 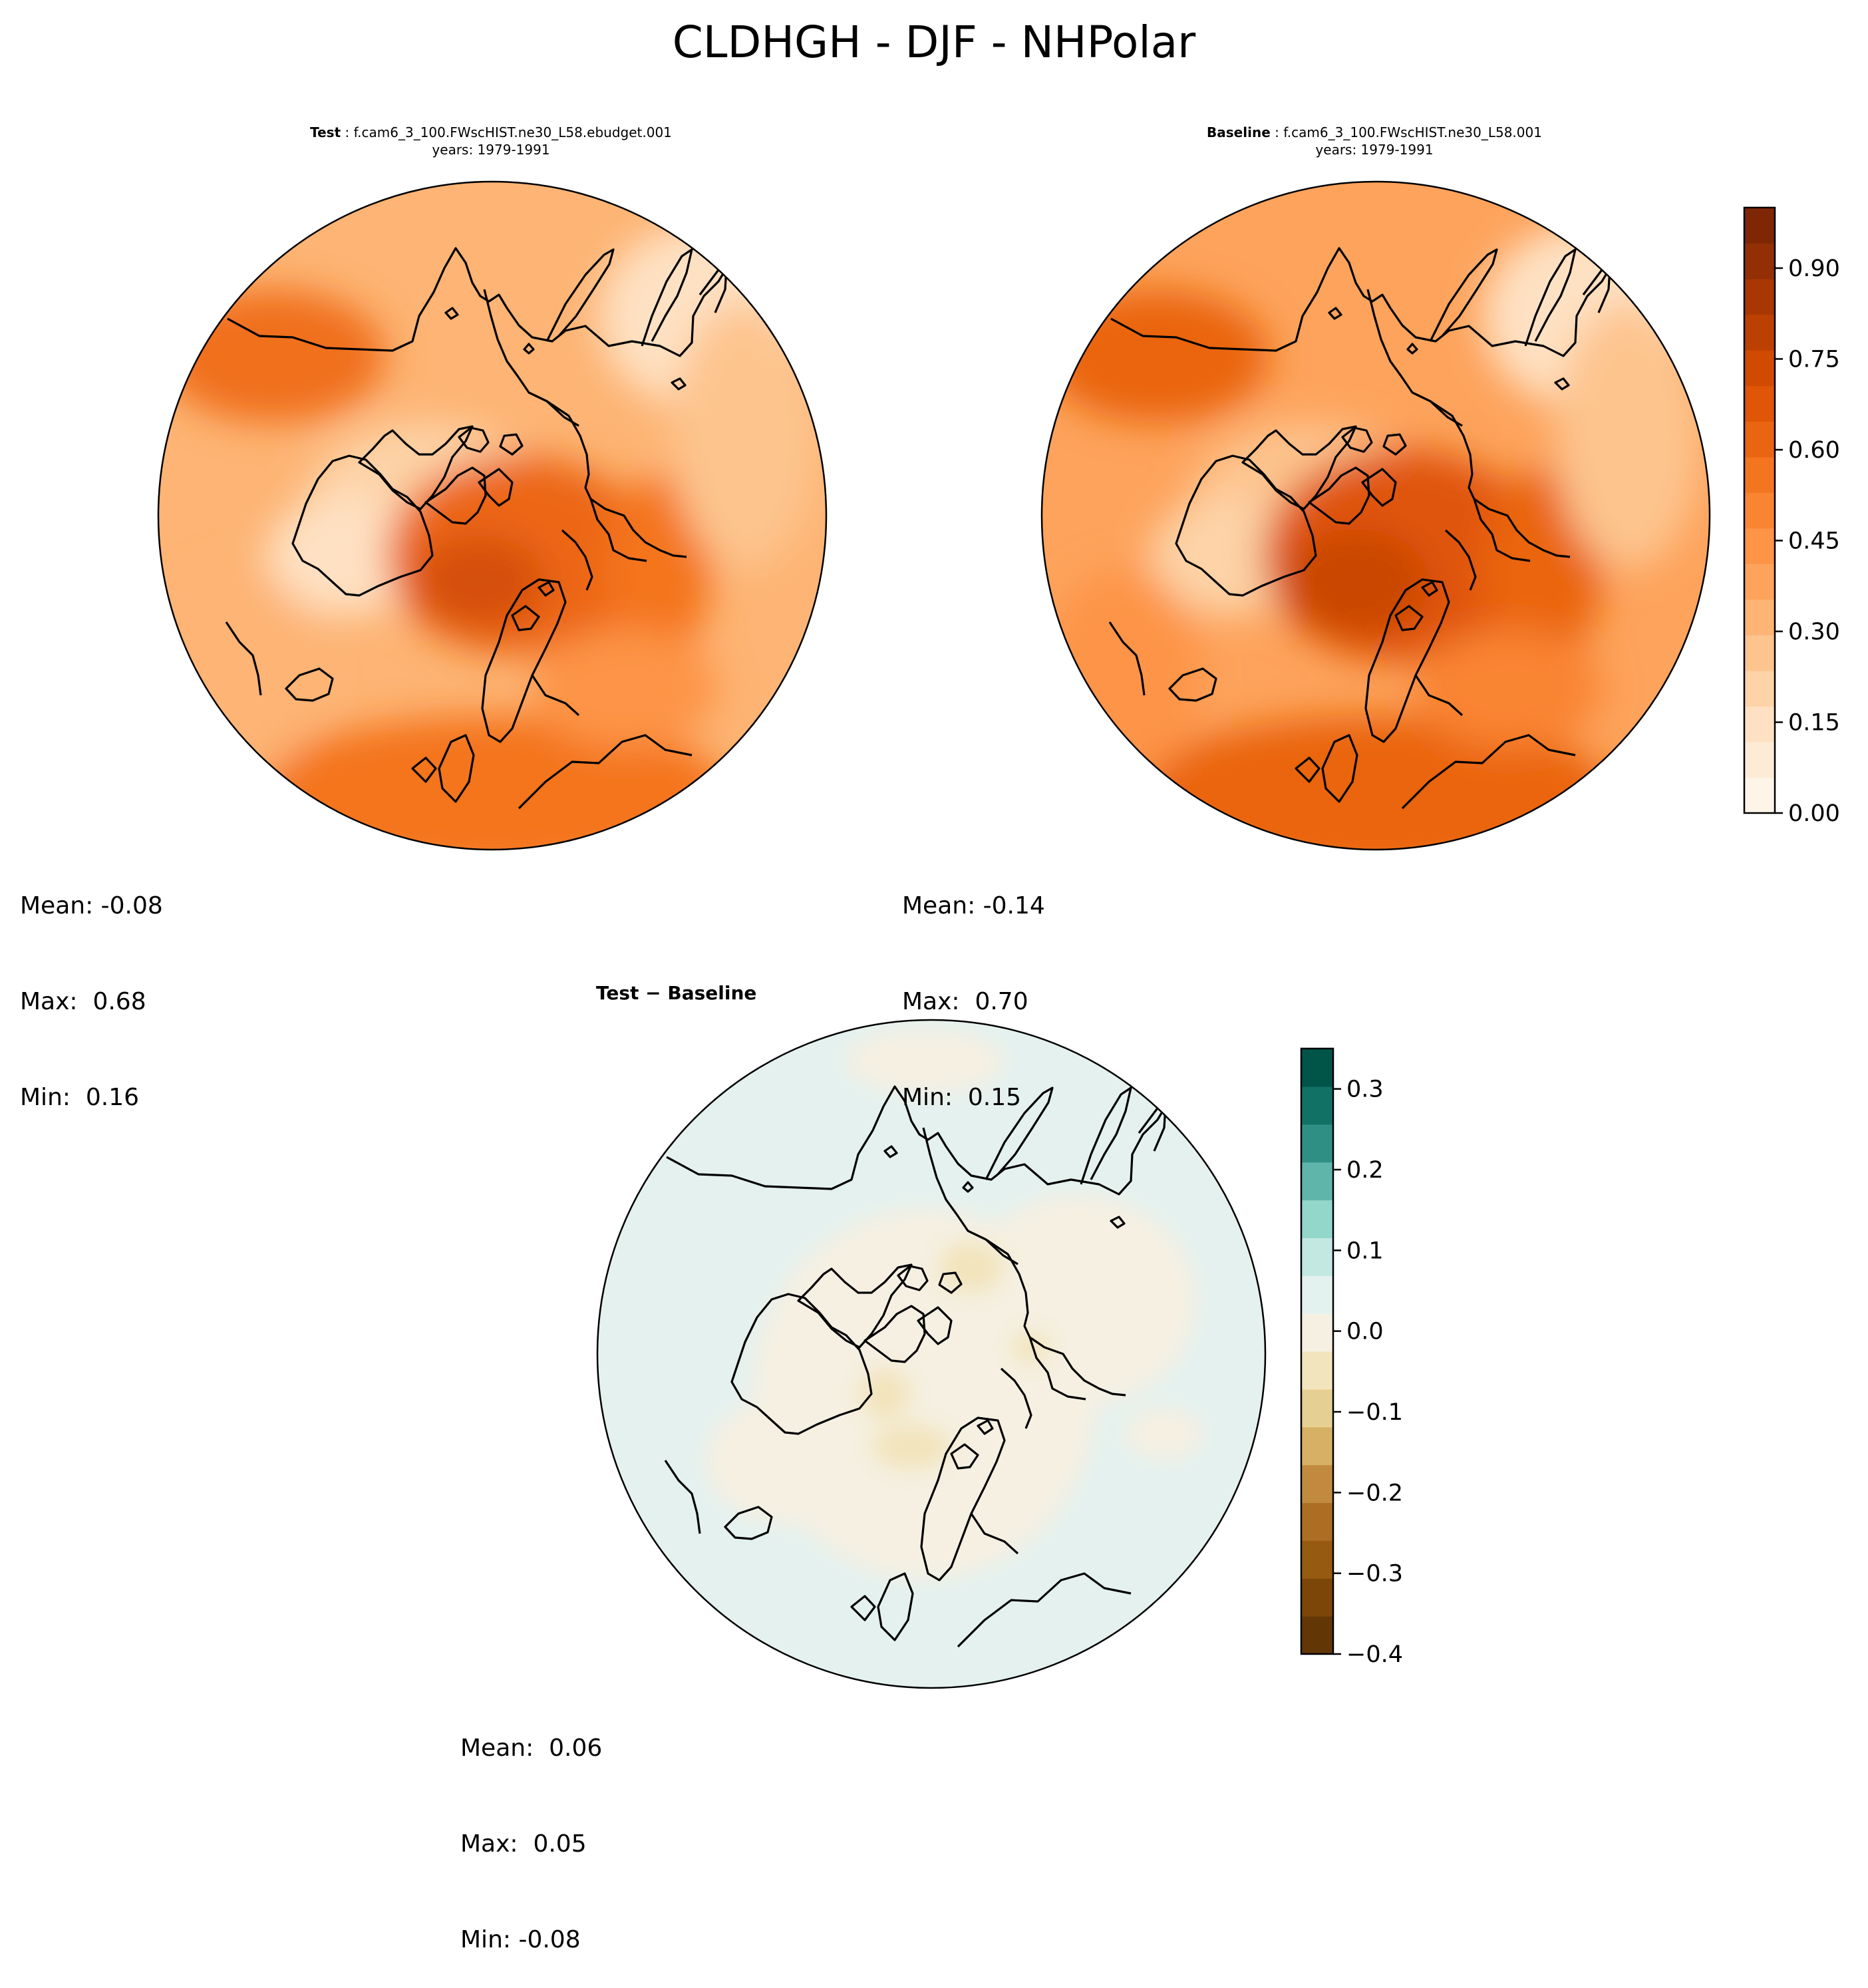 I want to click on main-colorbar-tick-label: 0.45, so click(x=1814, y=541).